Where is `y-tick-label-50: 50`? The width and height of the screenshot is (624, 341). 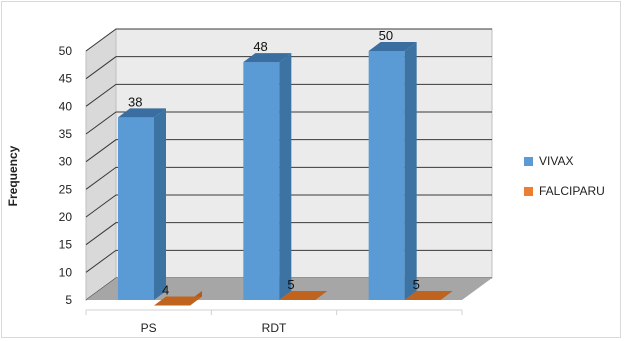
y-tick-label-50: 50 is located at coordinates (66, 51).